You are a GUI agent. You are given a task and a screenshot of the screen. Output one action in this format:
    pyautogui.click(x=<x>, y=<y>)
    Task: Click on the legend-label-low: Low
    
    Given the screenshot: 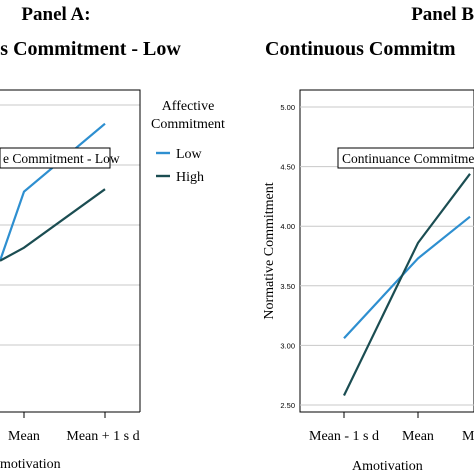 What is the action you would take?
    pyautogui.click(x=189, y=154)
    